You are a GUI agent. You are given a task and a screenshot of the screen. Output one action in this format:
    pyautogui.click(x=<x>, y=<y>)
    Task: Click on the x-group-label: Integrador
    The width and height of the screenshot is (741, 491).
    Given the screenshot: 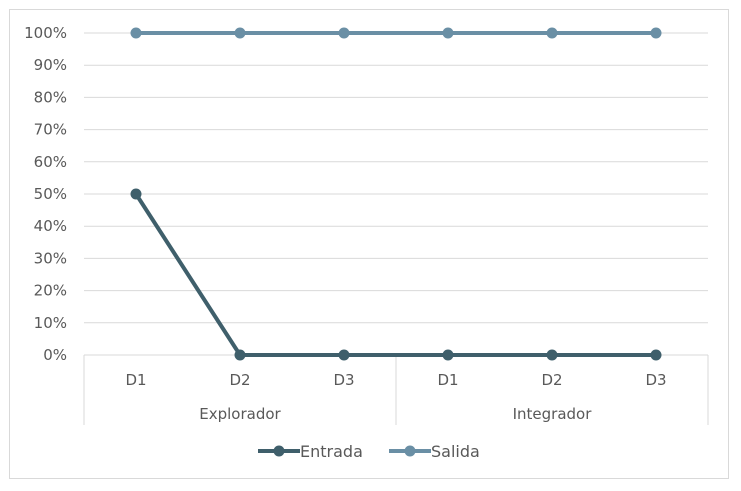 What is the action you would take?
    pyautogui.click(x=553, y=414)
    